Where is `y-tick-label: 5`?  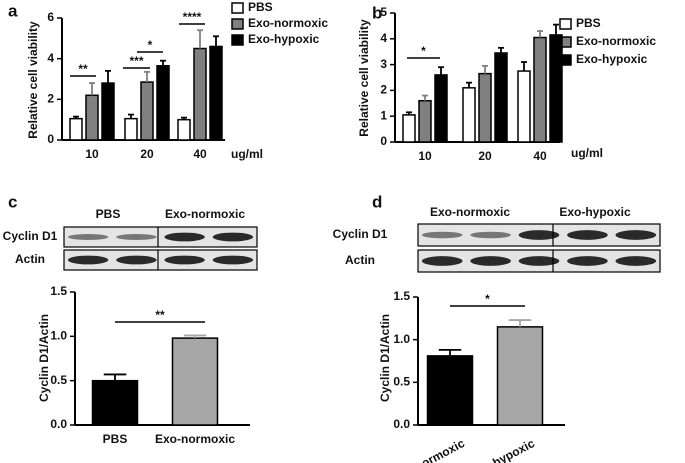
y-tick-label: 5 is located at coordinates (383, 12).